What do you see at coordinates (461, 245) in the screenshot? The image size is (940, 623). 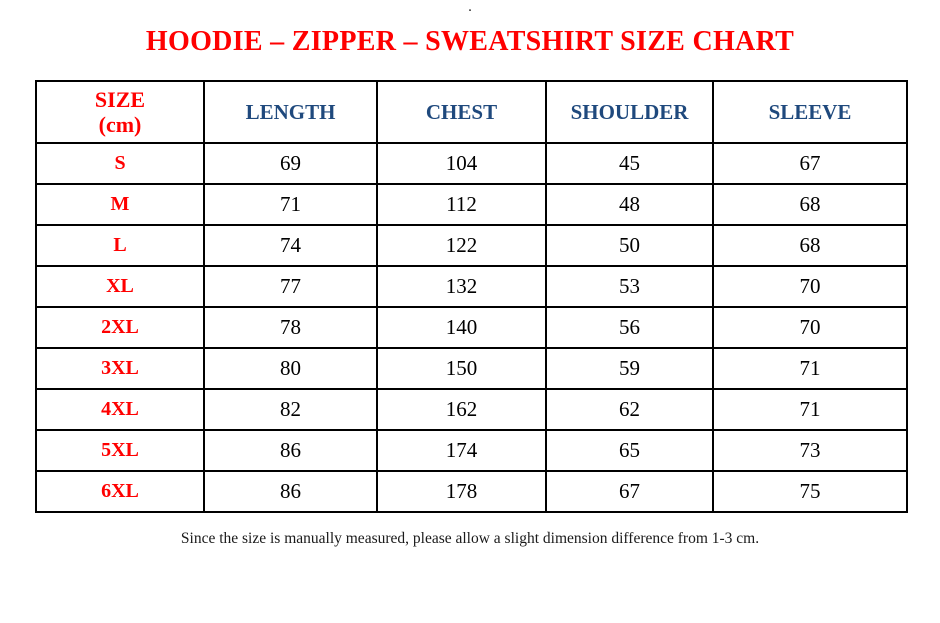 I see `cell-chest: 122` at bounding box center [461, 245].